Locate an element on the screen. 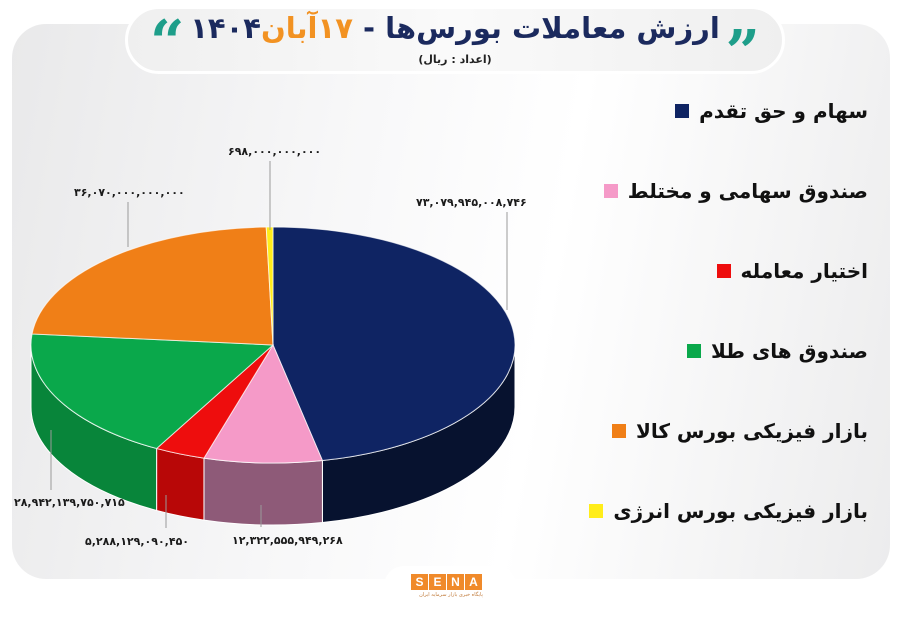 The height and width of the screenshot is (623, 900). value-label-energy: ۶۹۸,۰۰۰,۰۰۰,۰۰۰ is located at coordinates (275, 151).